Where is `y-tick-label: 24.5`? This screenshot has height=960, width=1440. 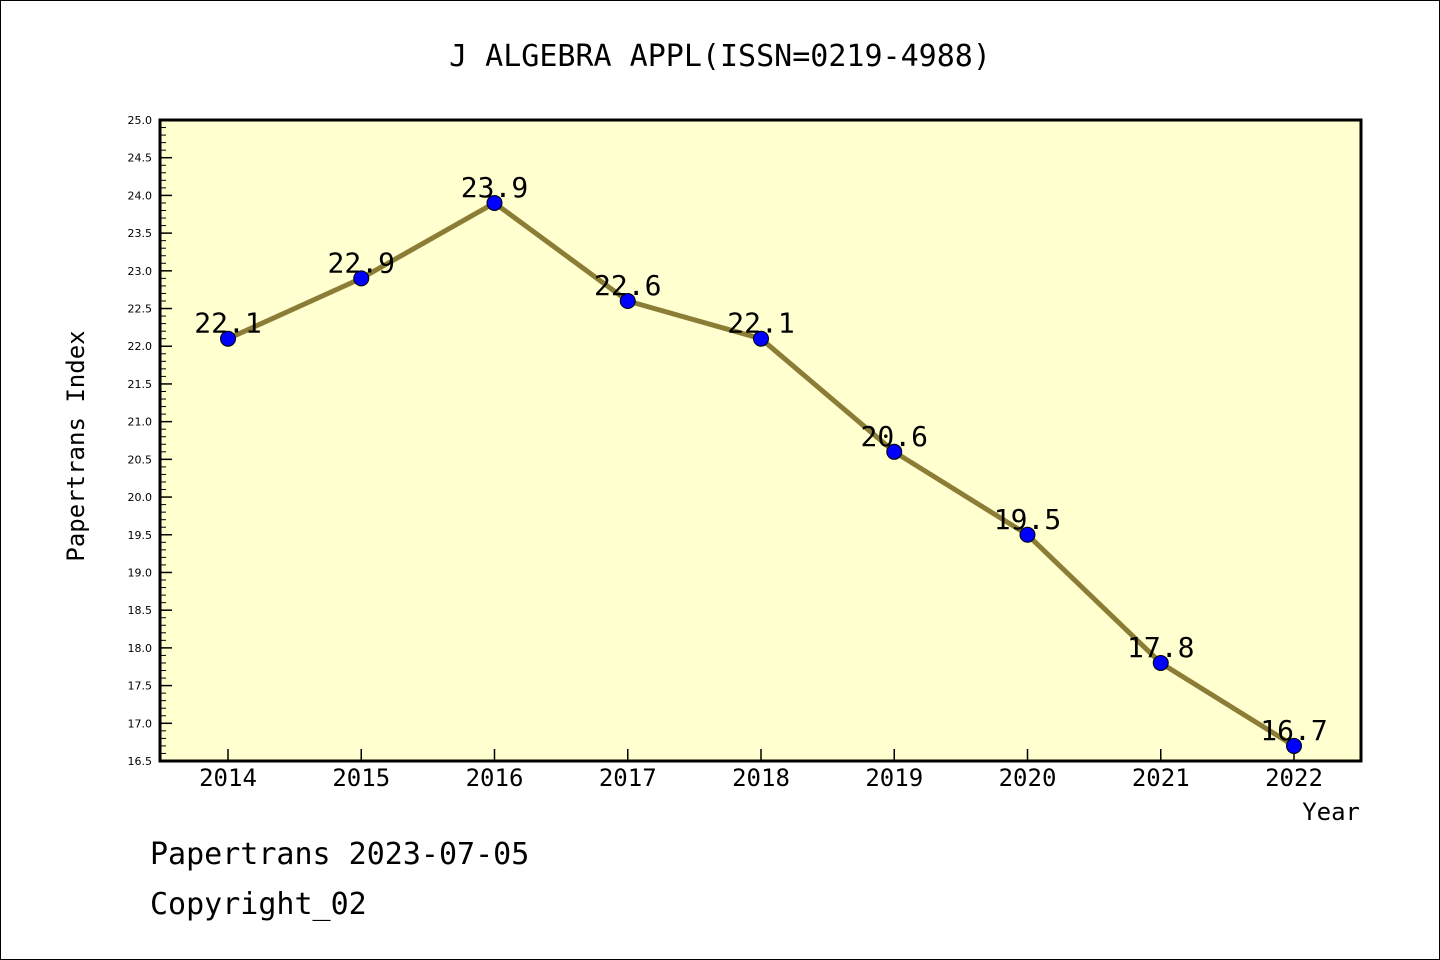
y-tick-label: 24.5 is located at coordinates (140, 158).